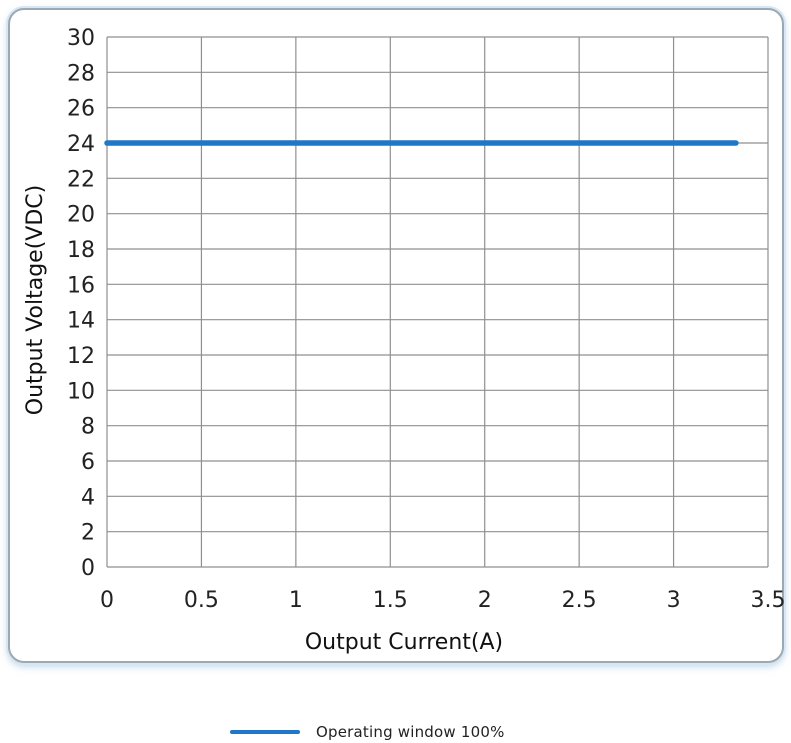 Image resolution: width=791 pixels, height=743 pixels. I want to click on y-tick-label: 24, so click(81, 144).